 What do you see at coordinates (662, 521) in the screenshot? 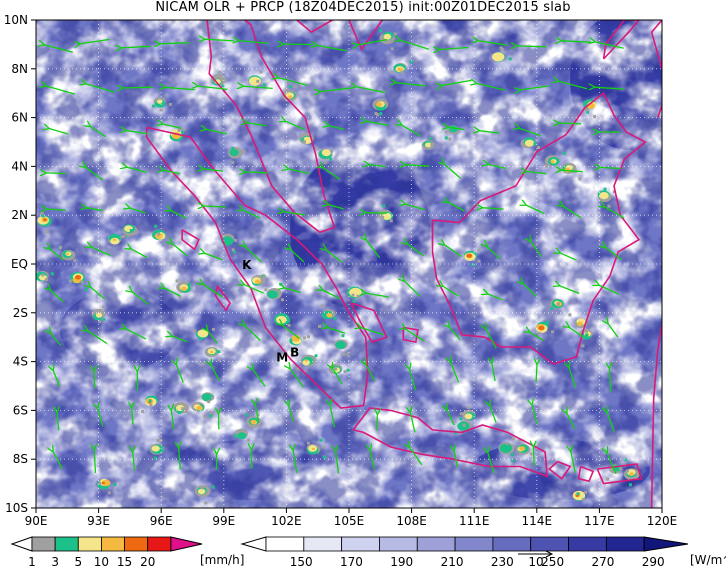
I see `lon-tick-label: 120E` at bounding box center [662, 521].